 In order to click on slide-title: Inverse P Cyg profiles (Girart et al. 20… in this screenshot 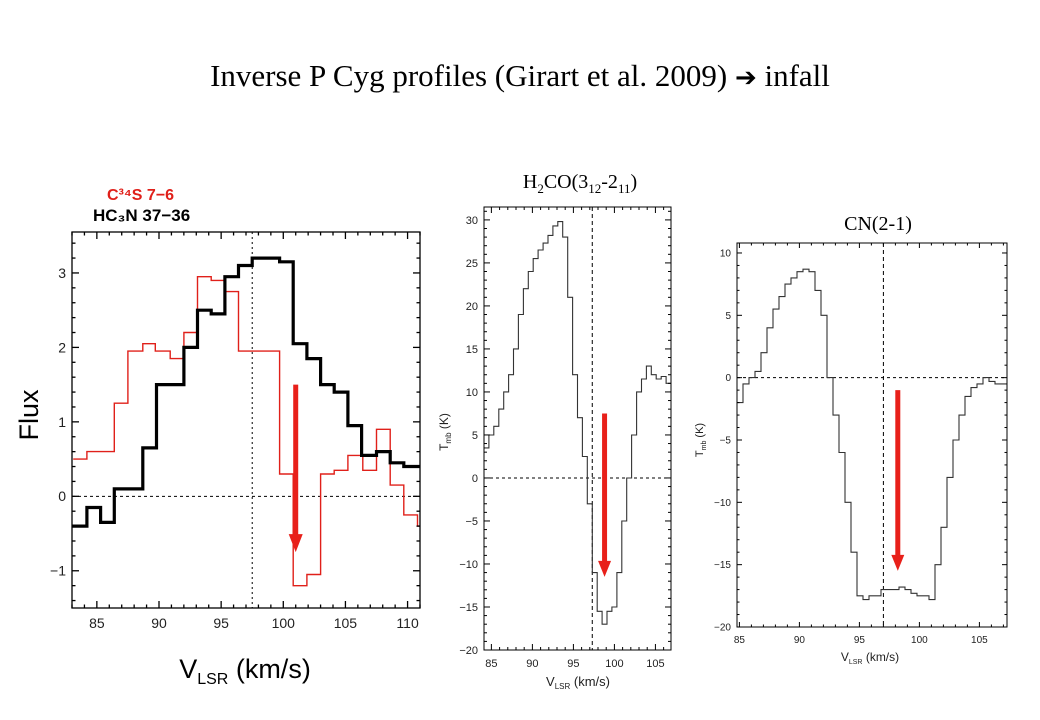, I will do `click(520, 76)`.